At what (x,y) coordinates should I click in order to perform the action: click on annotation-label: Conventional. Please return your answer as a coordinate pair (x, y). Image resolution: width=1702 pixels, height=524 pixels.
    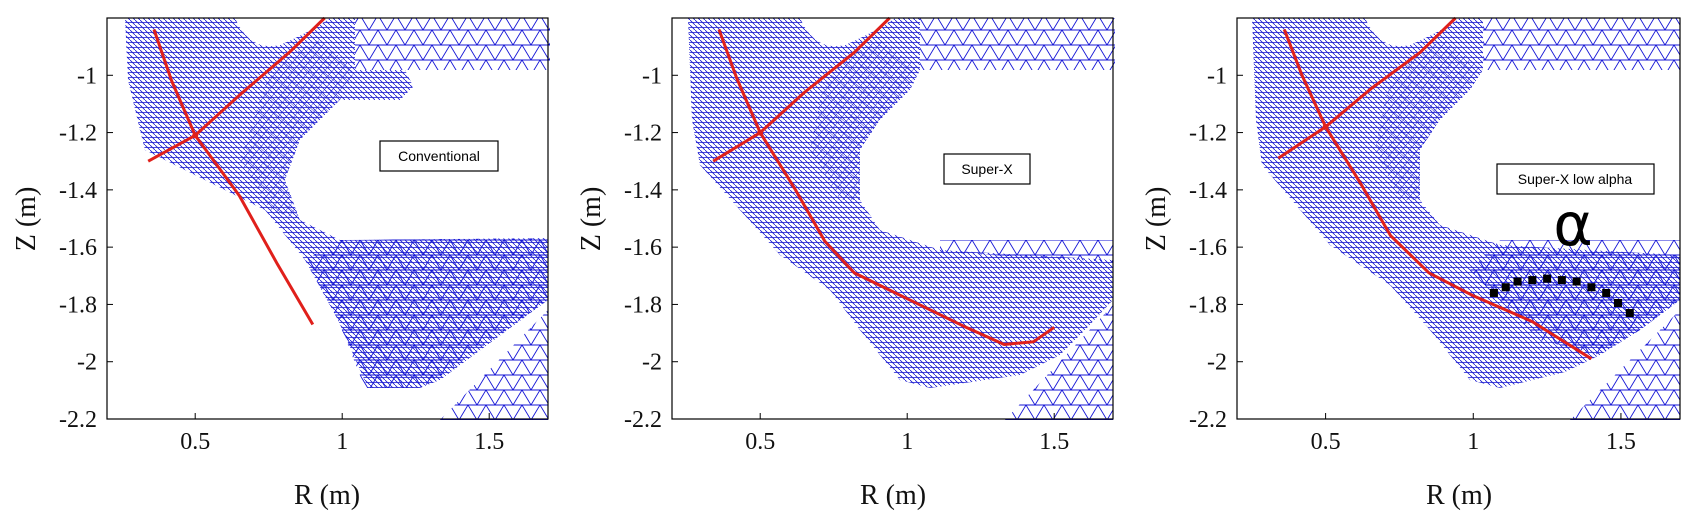
    Looking at the image, I should click on (439, 156).